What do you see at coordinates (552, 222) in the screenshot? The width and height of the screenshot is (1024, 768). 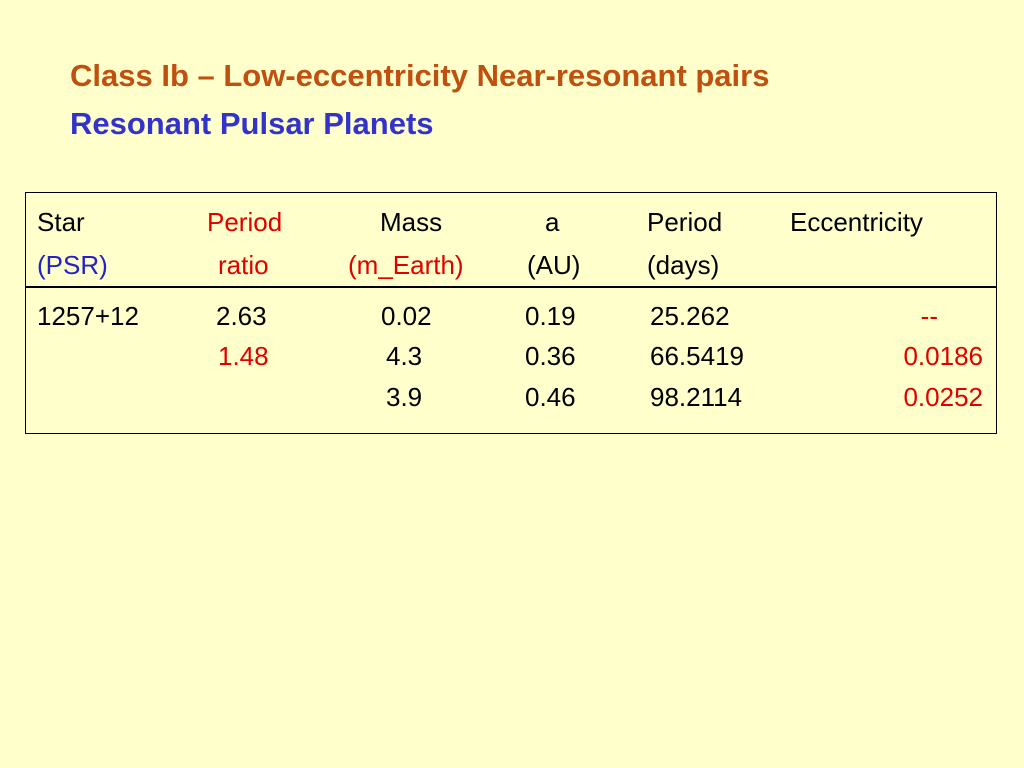 I see `header-cell: a` at bounding box center [552, 222].